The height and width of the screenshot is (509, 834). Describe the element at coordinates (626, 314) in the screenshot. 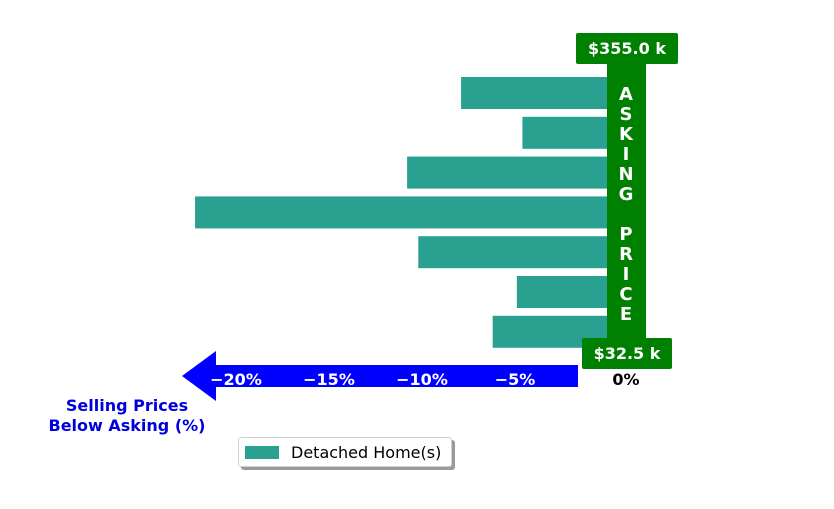

I see `asking-price-letter: E` at that location.